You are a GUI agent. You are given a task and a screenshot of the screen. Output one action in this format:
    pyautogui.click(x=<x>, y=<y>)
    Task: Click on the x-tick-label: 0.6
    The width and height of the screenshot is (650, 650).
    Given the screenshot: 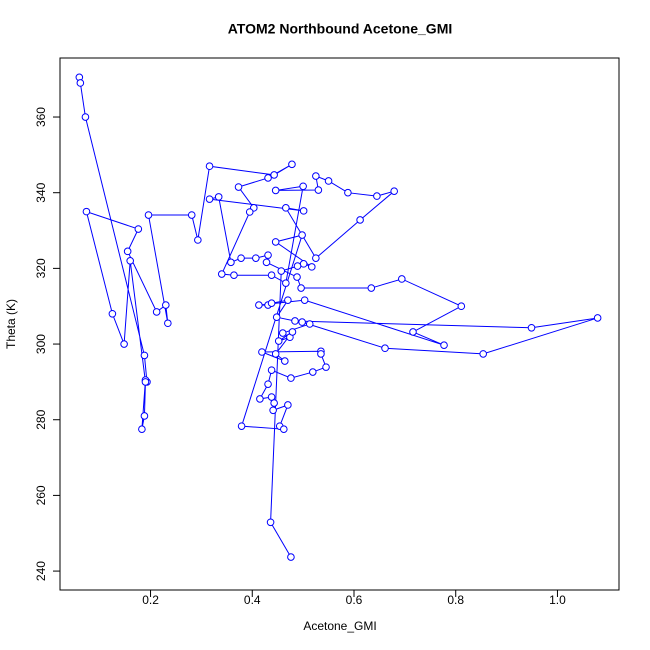 What is the action you would take?
    pyautogui.click(x=354, y=600)
    